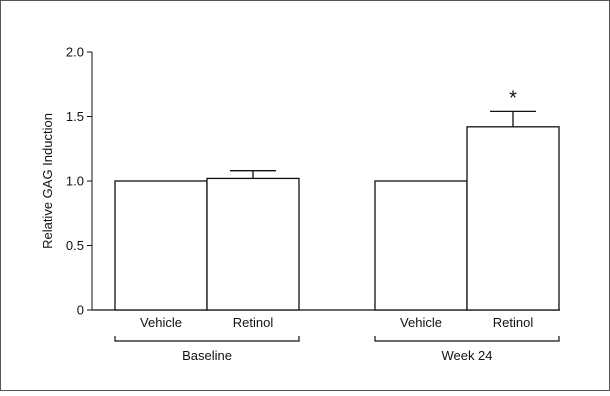  What do you see at coordinates (75, 245) in the screenshot?
I see `y-tick-label: 0.5` at bounding box center [75, 245].